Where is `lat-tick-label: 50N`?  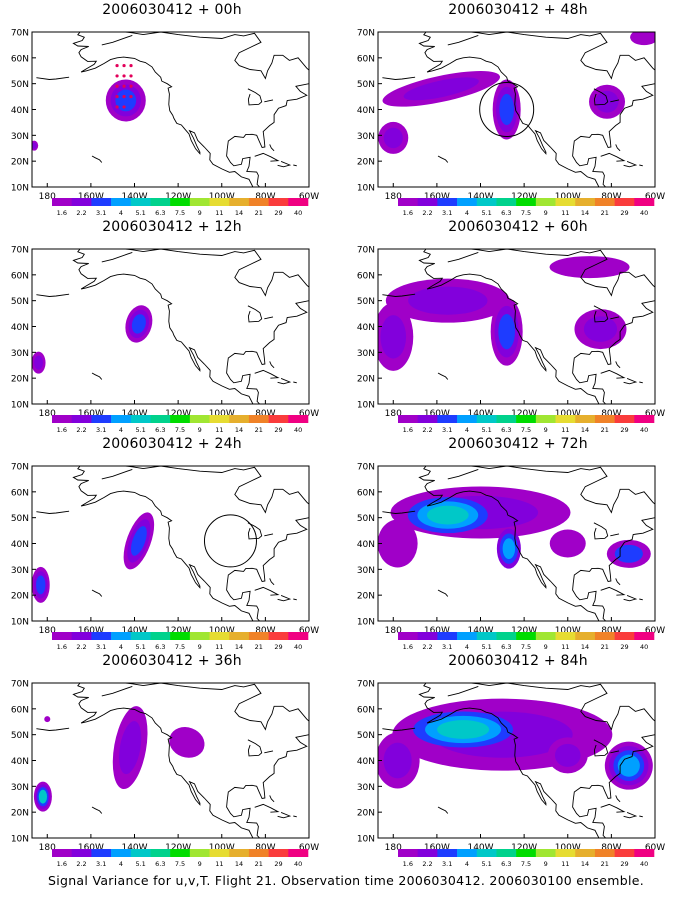
lat-tick-label: 50N is located at coordinates (366, 519).